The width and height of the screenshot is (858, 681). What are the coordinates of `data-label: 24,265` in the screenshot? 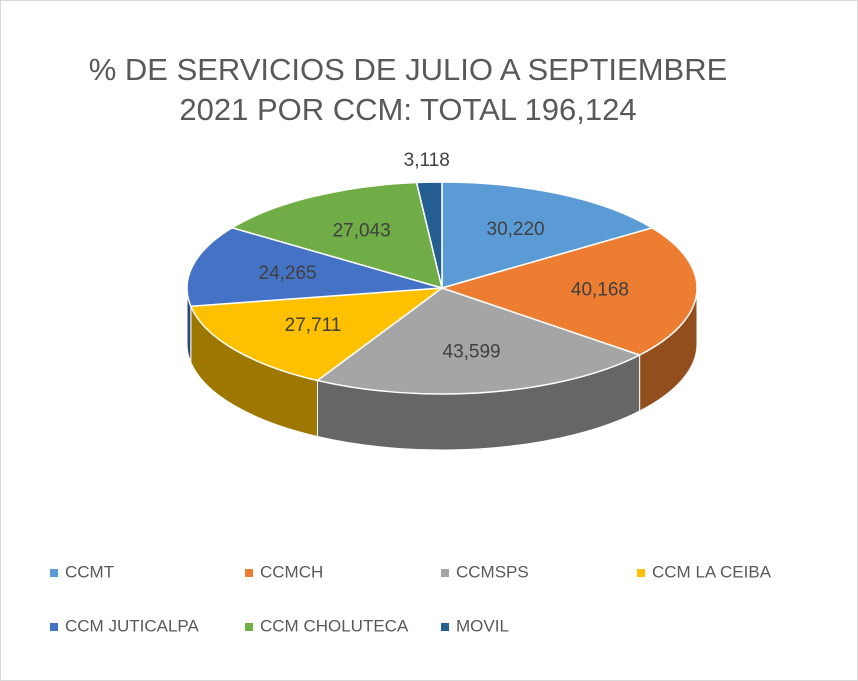 It's located at (288, 273).